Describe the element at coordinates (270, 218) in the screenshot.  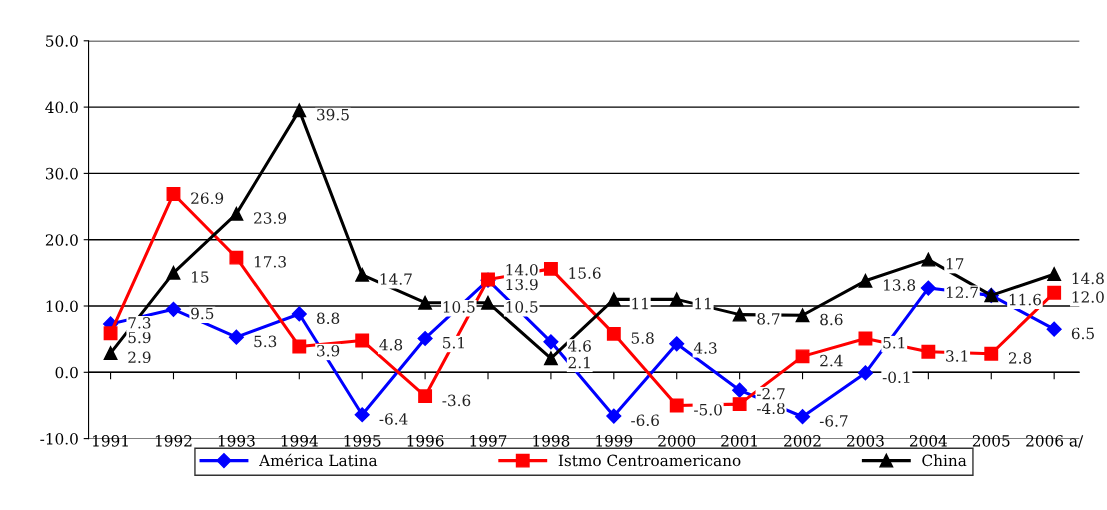
I see `data-label: 23.9` at that location.